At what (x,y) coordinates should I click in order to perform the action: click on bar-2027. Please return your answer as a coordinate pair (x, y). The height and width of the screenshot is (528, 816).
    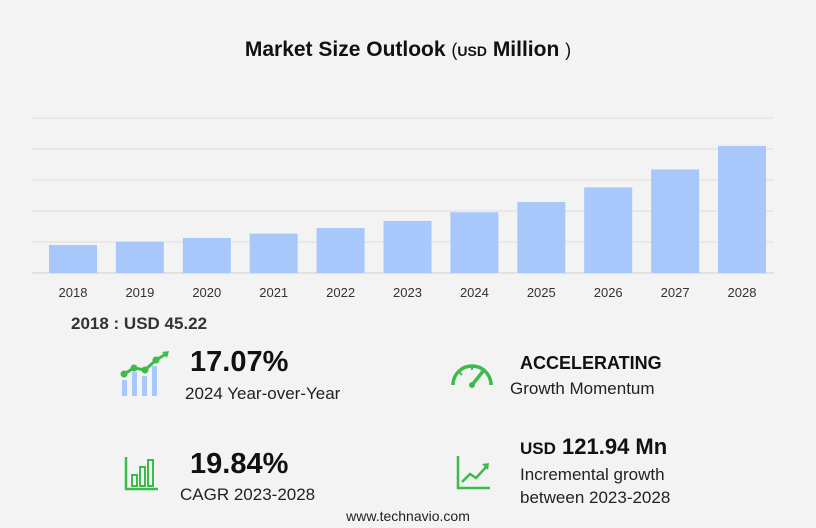
    Looking at the image, I should click on (675, 221).